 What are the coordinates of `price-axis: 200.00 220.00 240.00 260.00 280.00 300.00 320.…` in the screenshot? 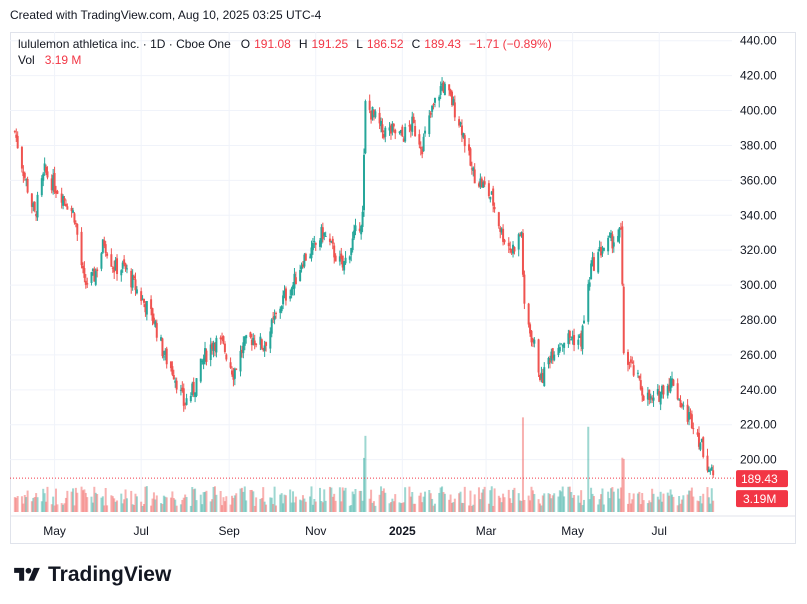 It's located at (758, 250).